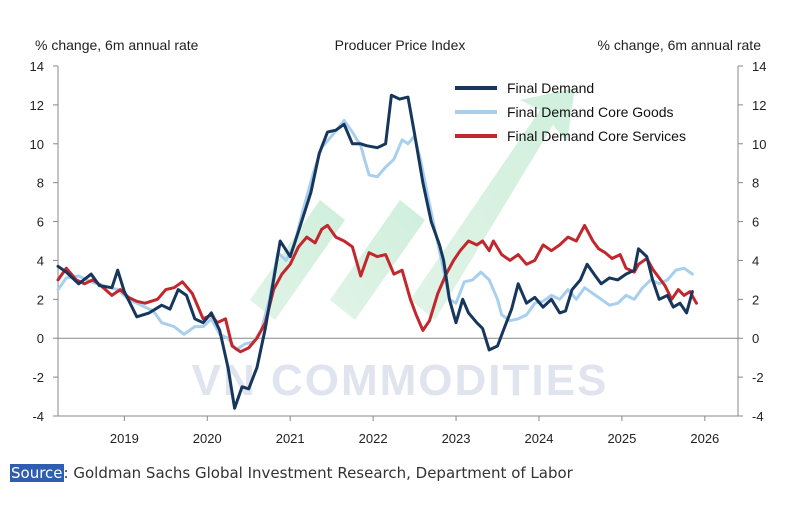 The image size is (800, 510). What do you see at coordinates (758, 377) in the screenshot?
I see `y-tick-label-right: -2` at bounding box center [758, 377].